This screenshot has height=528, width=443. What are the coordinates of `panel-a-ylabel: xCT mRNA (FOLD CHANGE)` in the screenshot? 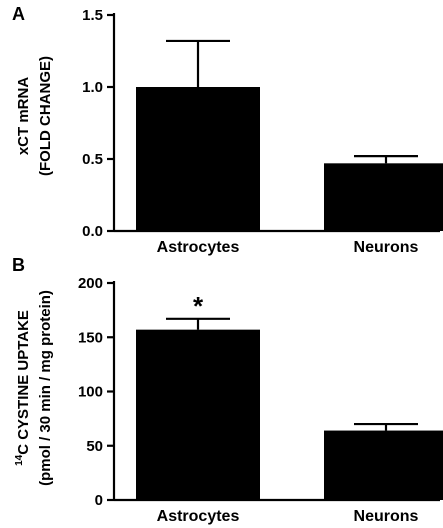 It's located at (34, 116).